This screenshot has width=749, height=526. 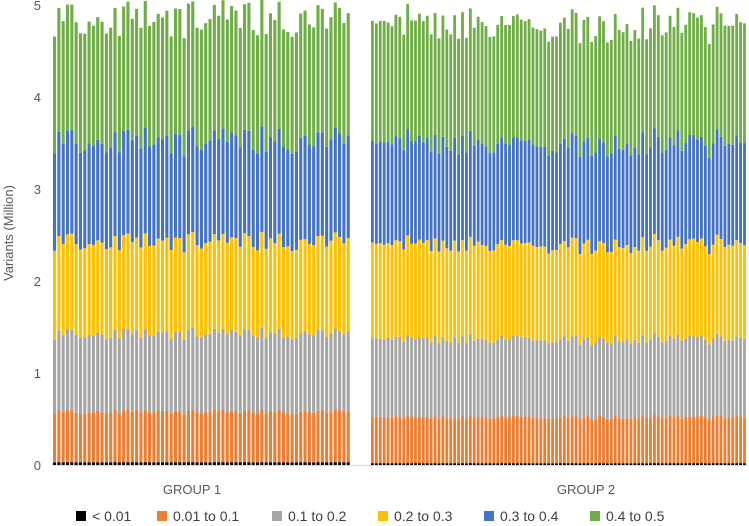 I want to click on legend-swatch, so click(x=489, y=516).